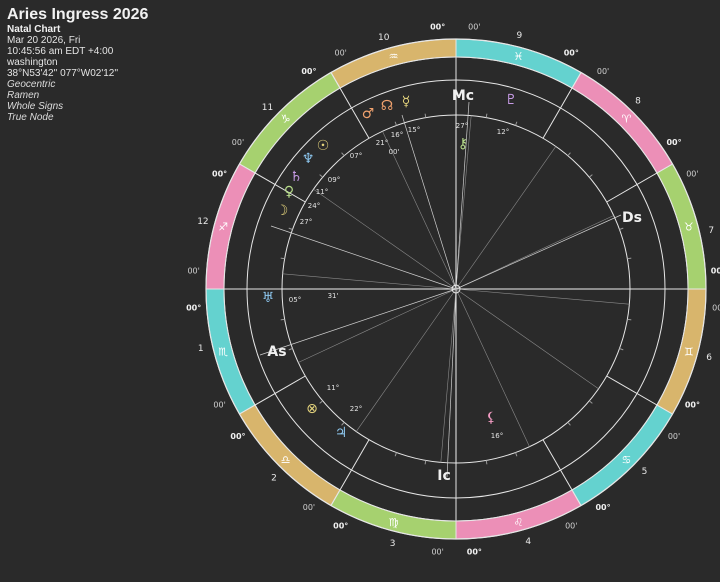 The width and height of the screenshot is (720, 582). Describe the element at coordinates (384, 38) in the screenshot. I see `house-number: 10` at that location.